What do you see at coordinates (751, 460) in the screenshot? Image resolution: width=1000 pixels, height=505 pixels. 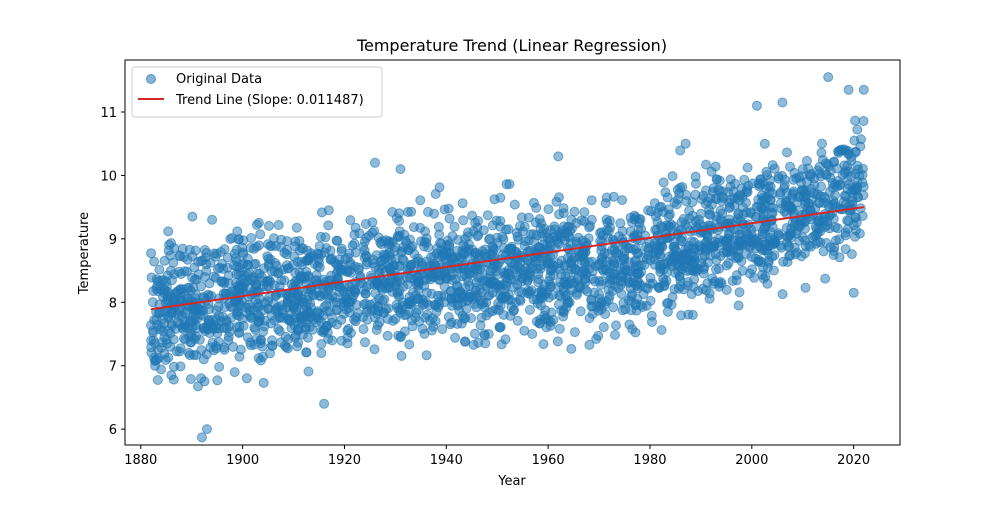 I see `x-tick-label: 2000` at bounding box center [751, 460].